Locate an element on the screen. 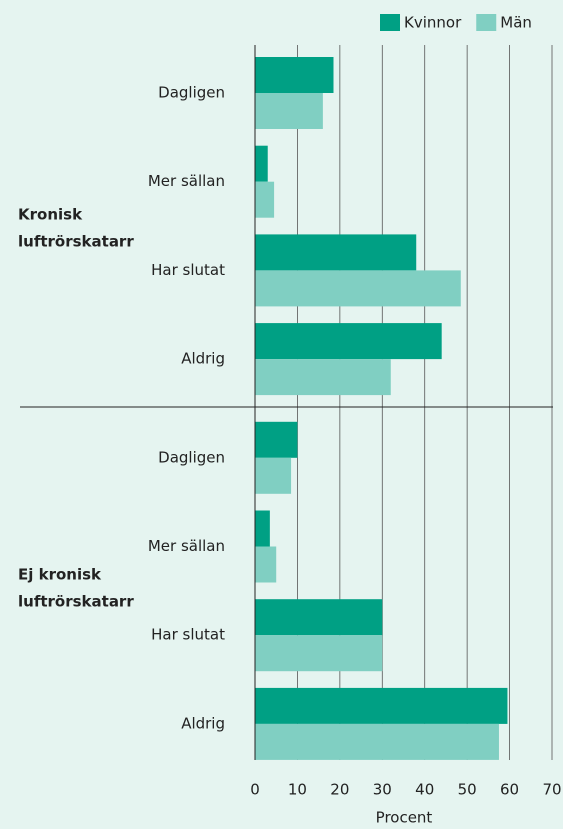 The height and width of the screenshot is (829, 563). group-label: Kronisk is located at coordinates (50, 215).